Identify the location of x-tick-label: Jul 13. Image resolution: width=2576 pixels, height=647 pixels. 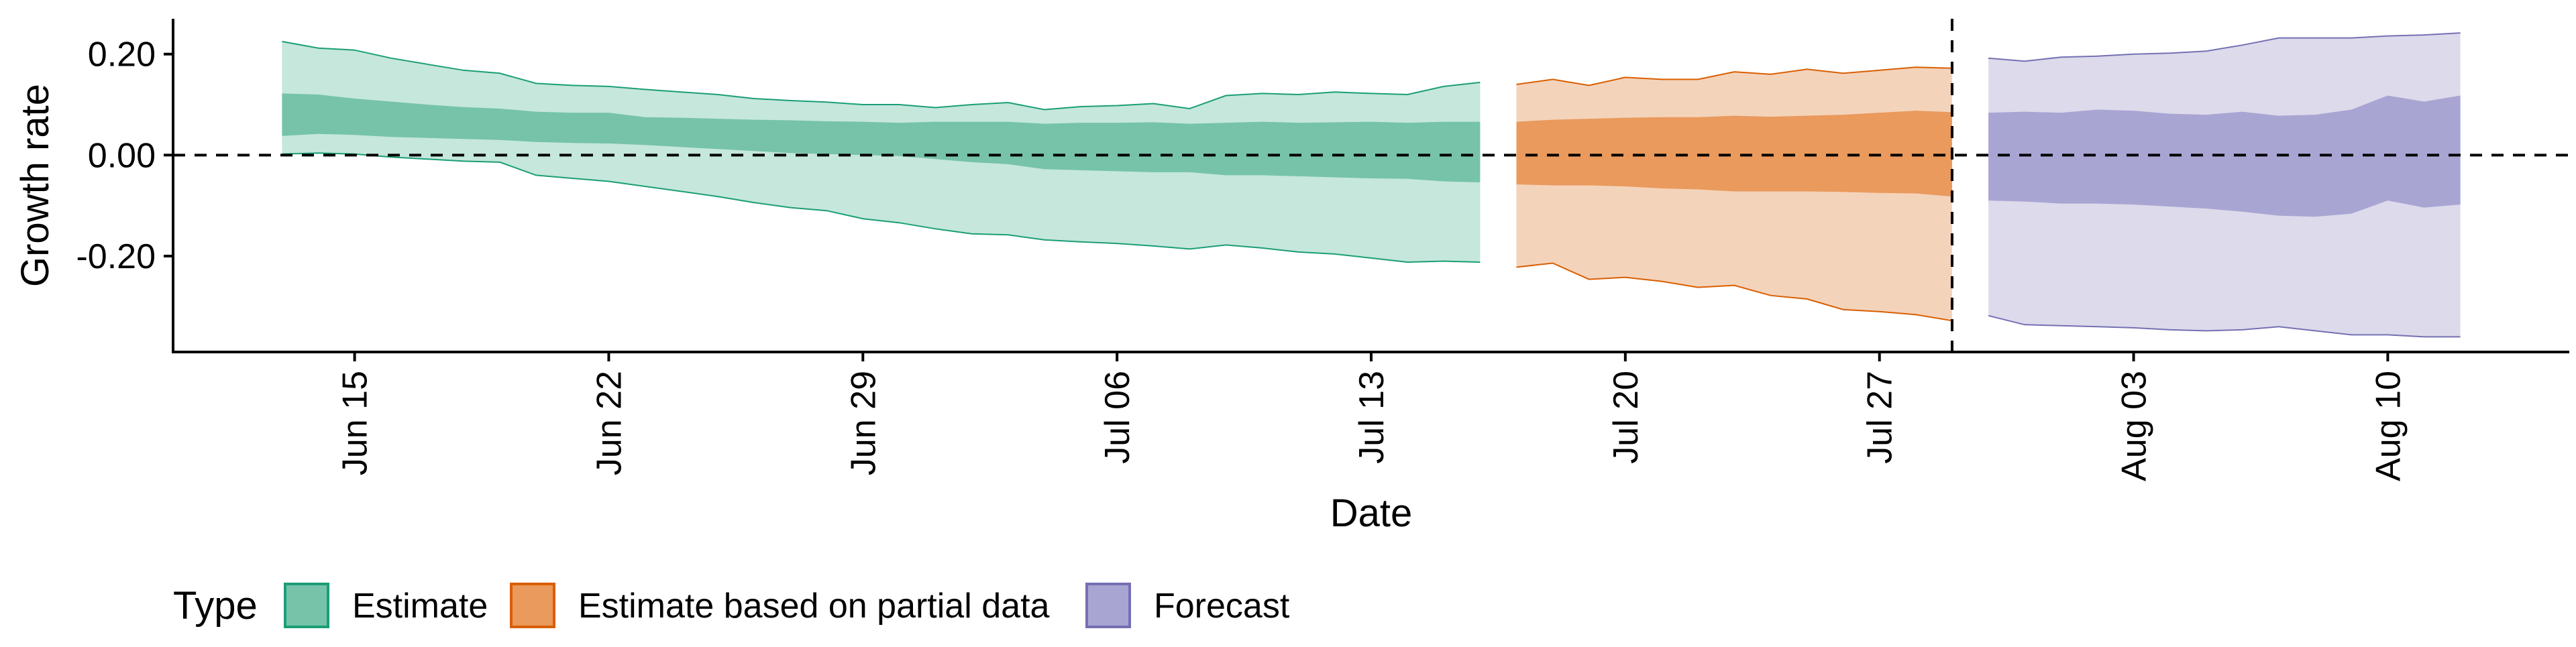
(1371, 417).